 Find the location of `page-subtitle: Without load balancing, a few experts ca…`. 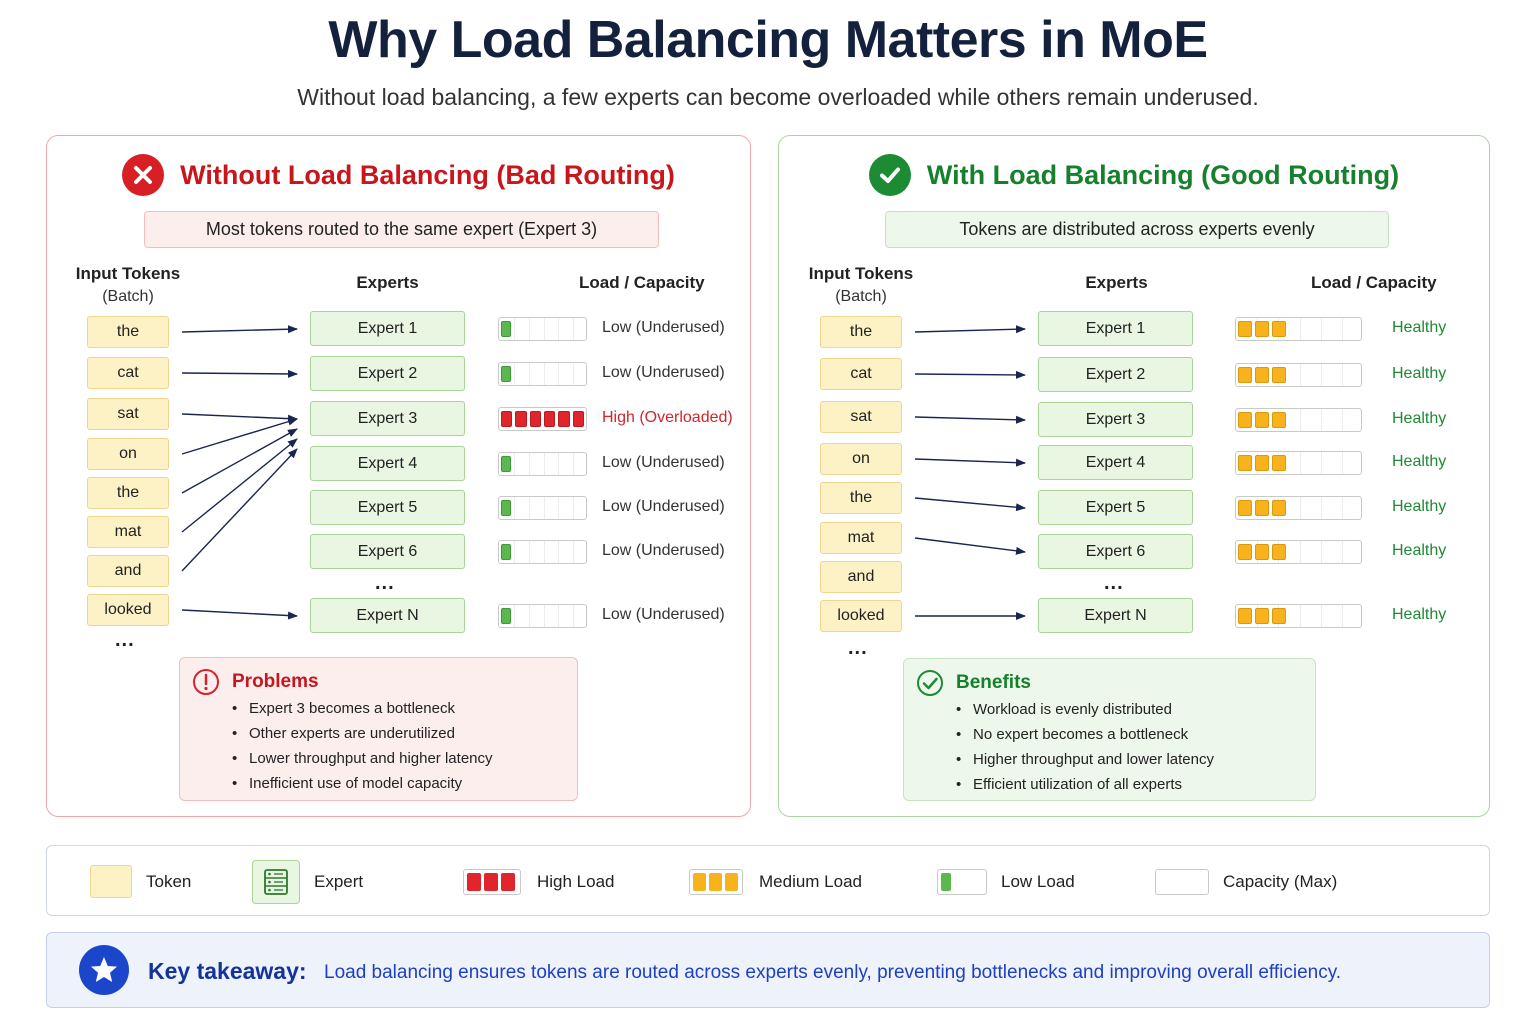

page-subtitle: Without load balancing, a few experts ca… is located at coordinates (778, 97).